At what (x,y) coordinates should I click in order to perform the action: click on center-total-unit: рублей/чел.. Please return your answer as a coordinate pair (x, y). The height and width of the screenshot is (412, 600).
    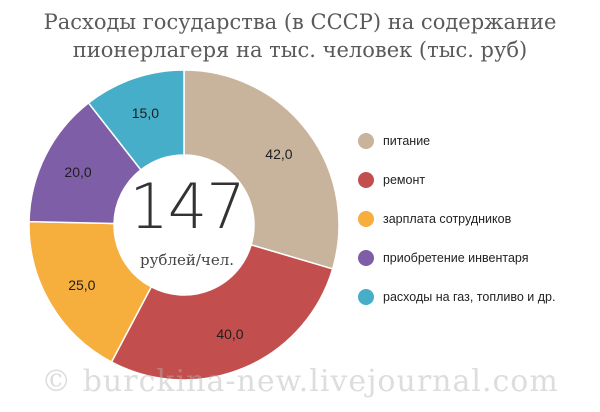
    Looking at the image, I should click on (186, 260).